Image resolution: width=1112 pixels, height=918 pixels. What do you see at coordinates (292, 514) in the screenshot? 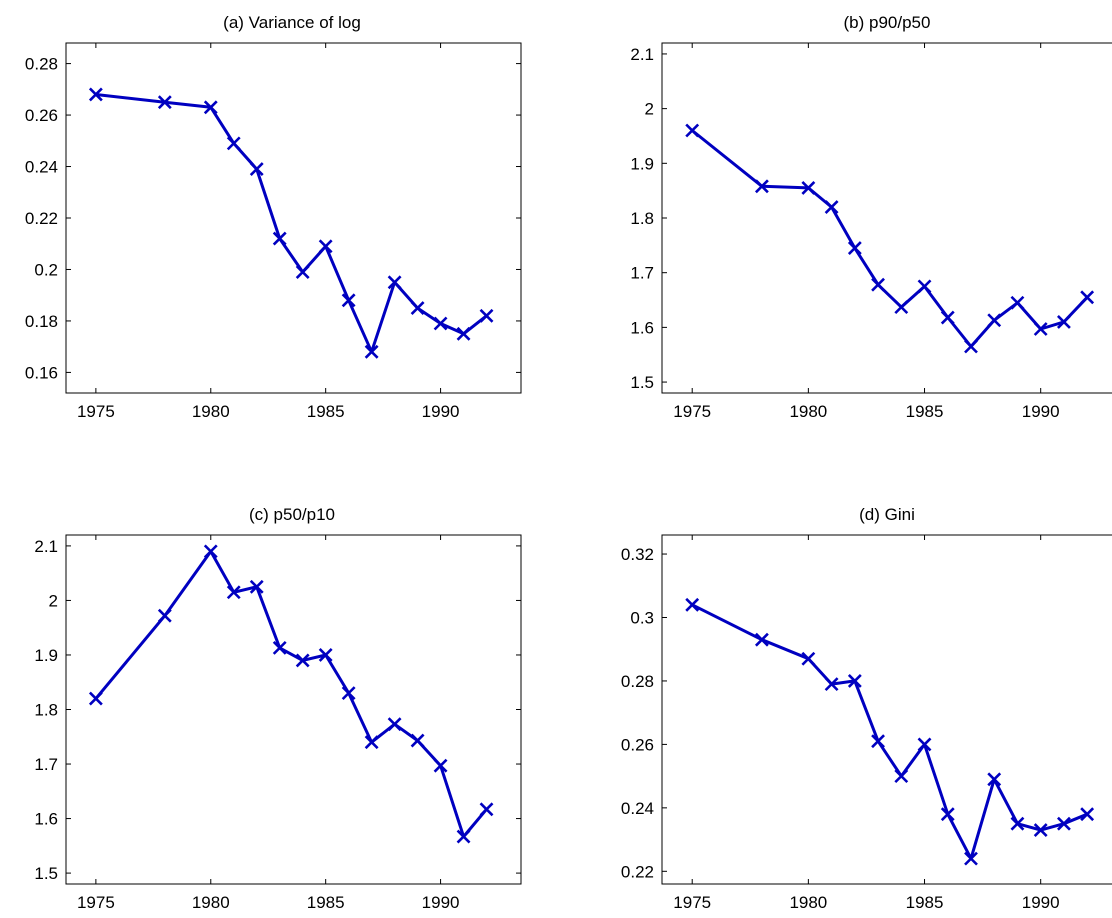
I see `panel-title: (c) p50/p10` at bounding box center [292, 514].